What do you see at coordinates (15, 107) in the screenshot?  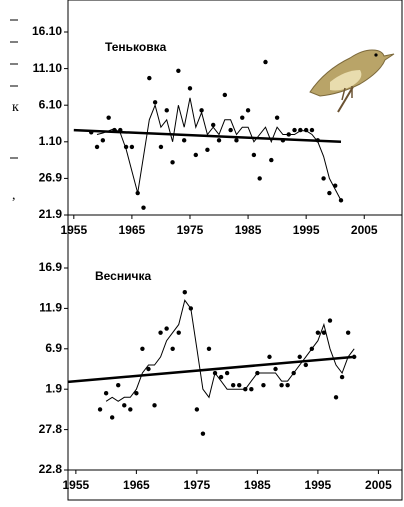 I see `margin-fragment: к` at bounding box center [15, 107].